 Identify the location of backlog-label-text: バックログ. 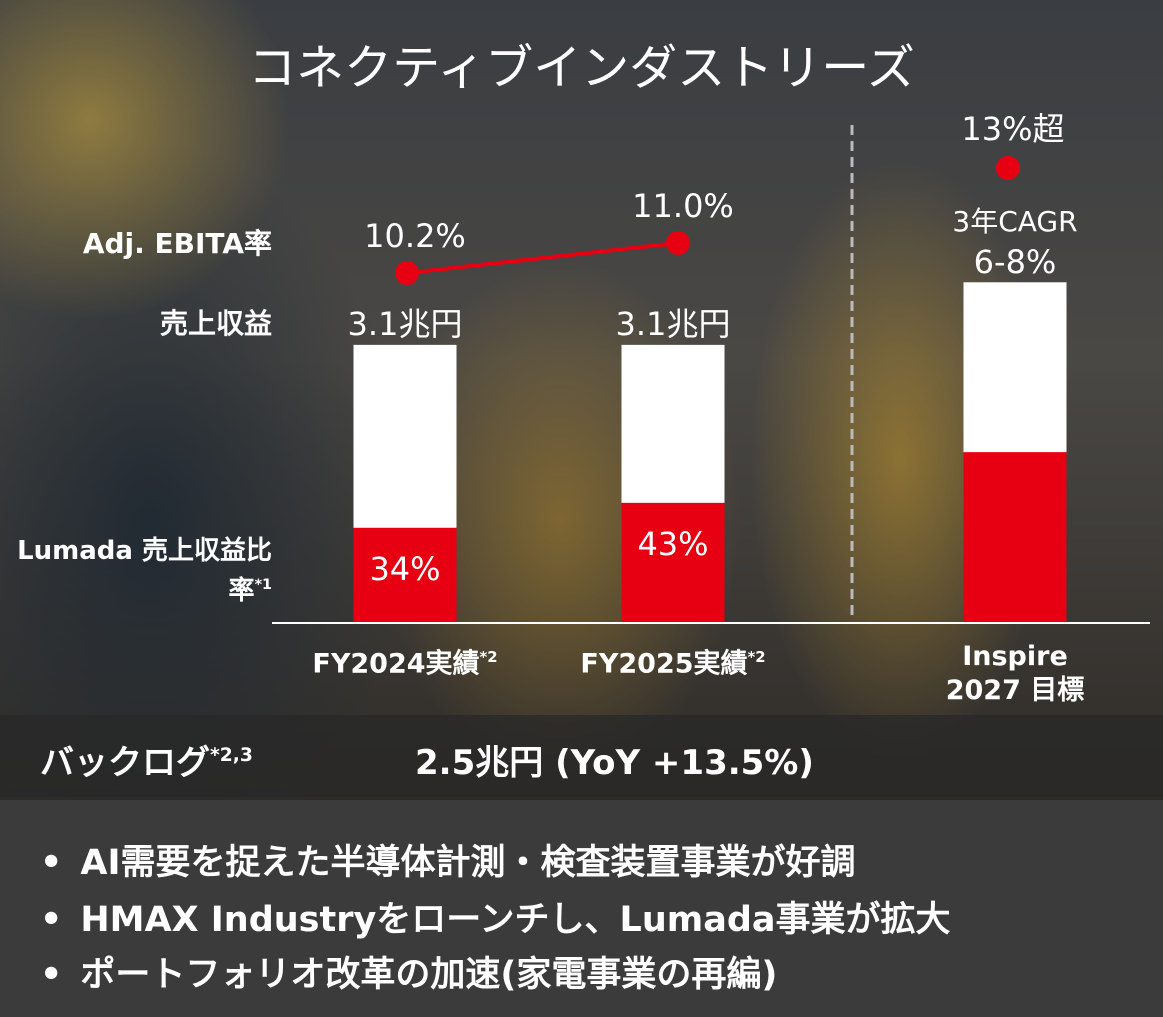
(125, 763).